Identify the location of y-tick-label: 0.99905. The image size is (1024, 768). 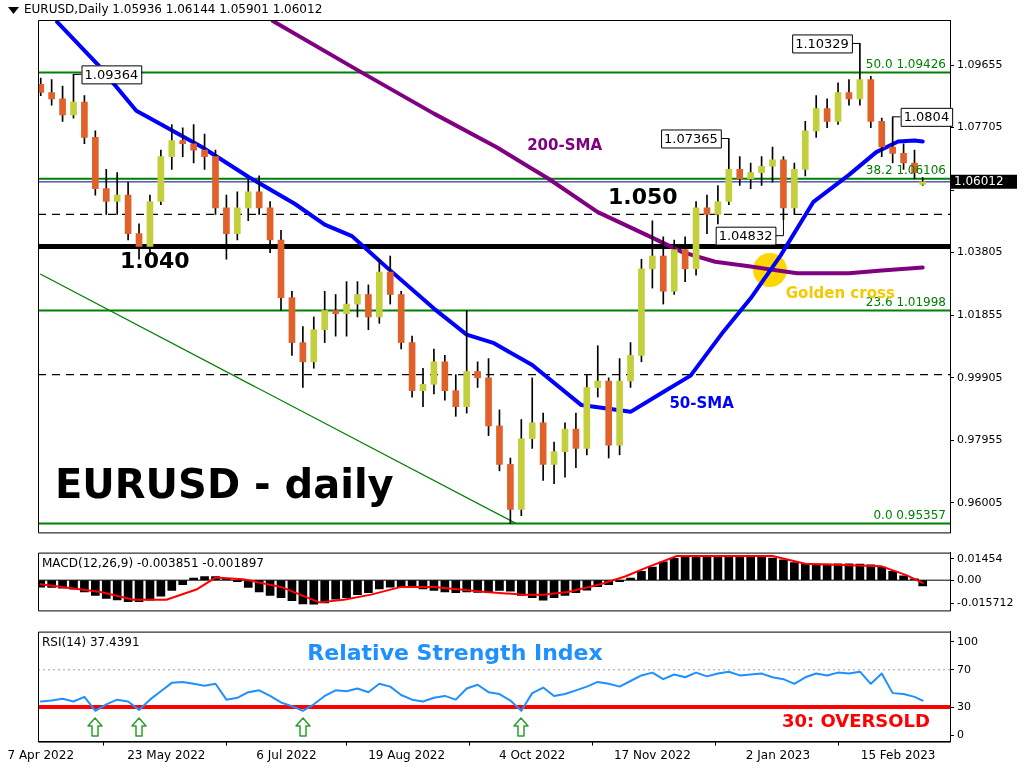
(980, 377).